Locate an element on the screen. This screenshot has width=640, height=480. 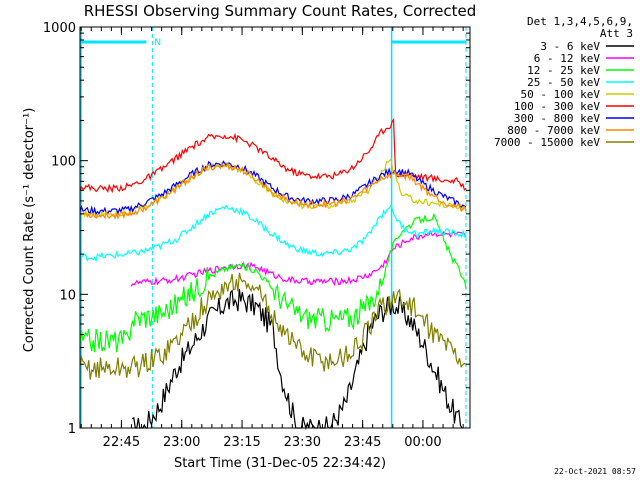
y-tick-label: 10 is located at coordinates (67, 295).